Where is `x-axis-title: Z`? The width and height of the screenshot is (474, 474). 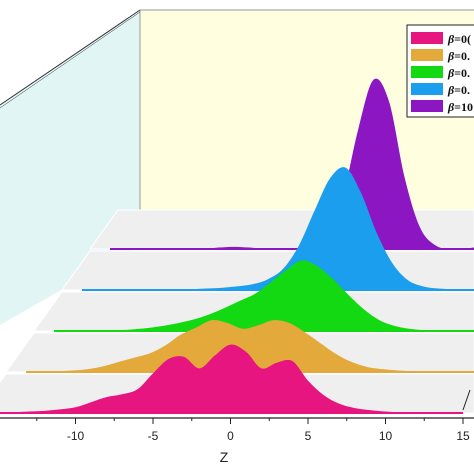 x-axis-title: Z is located at coordinates (224, 457).